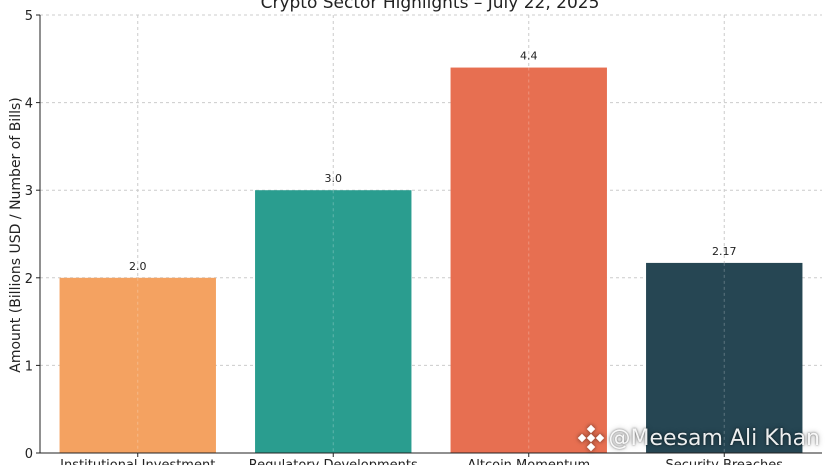 The width and height of the screenshot is (828, 465). Describe the element at coordinates (590, 438) in the screenshot. I see `binance-diamond-icon` at that location.